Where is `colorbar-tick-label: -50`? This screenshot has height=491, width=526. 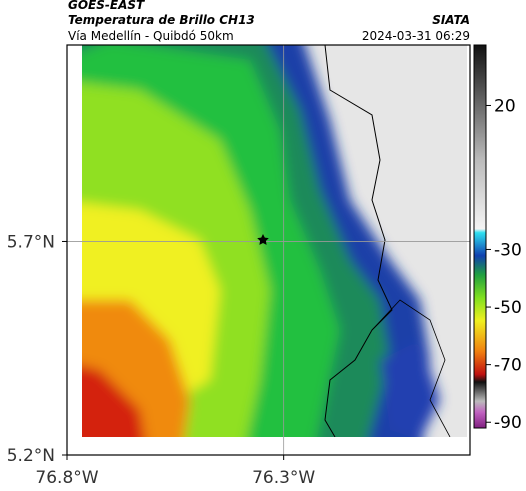
colorbar-tick-label: -50 is located at coordinates (508, 308).